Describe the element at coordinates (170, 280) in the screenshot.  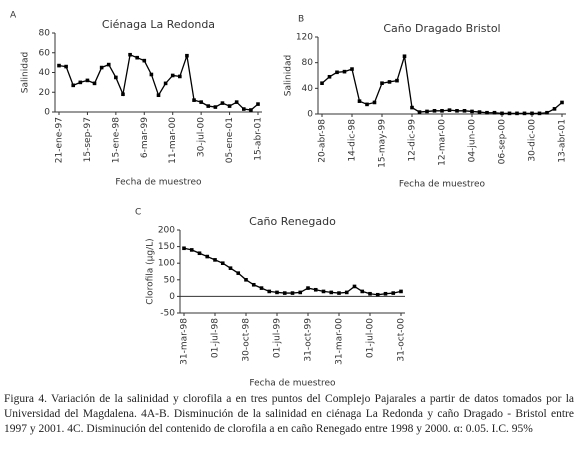
I see `y-tick-label: 50` at that location.